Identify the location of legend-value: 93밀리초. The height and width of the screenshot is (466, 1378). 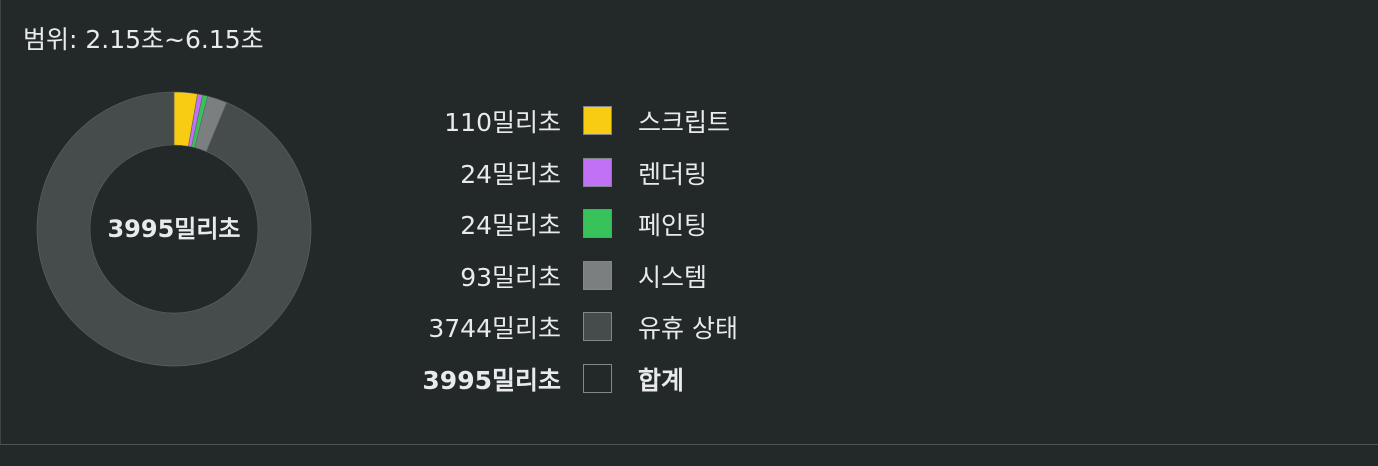
(510, 277).